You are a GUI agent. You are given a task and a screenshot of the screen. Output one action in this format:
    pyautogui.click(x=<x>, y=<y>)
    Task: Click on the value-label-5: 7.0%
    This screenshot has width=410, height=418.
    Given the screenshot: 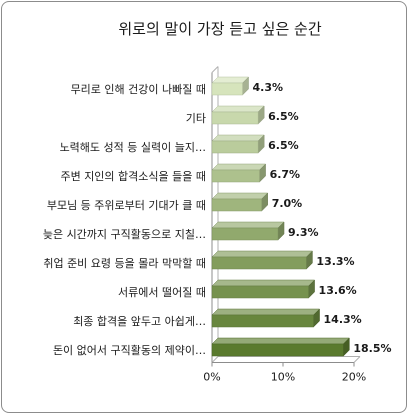 What is the action you would take?
    pyautogui.click(x=287, y=203)
    